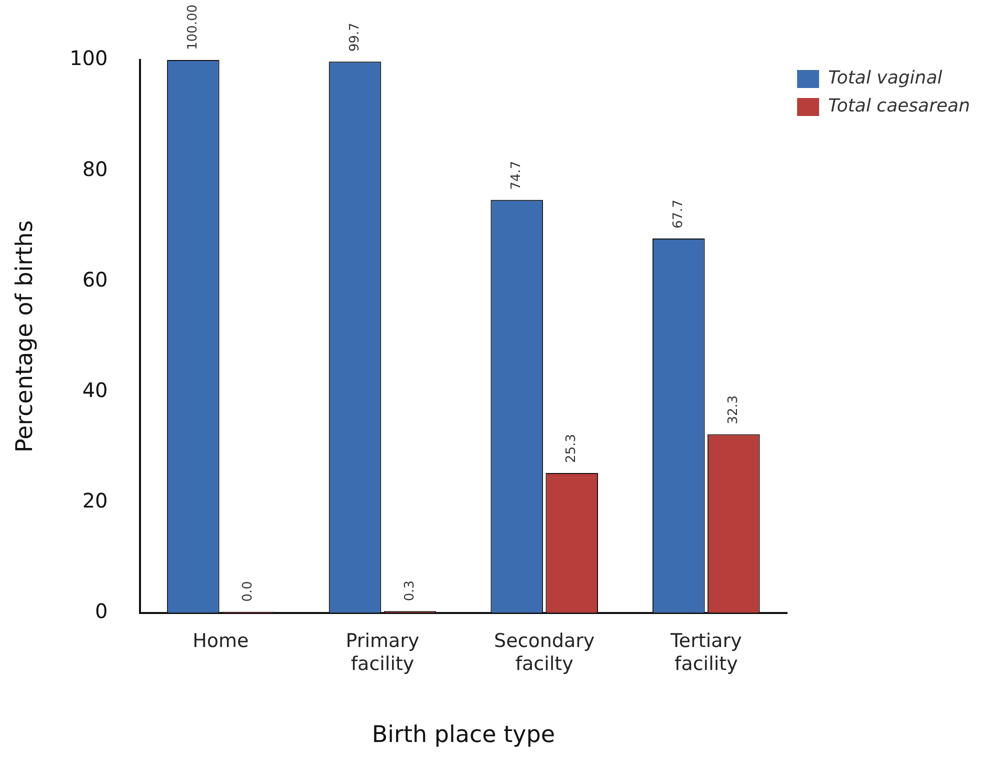 The width and height of the screenshot is (984, 764). What do you see at coordinates (193, 27) in the screenshot?
I see `data-label: 100.00` at bounding box center [193, 27].